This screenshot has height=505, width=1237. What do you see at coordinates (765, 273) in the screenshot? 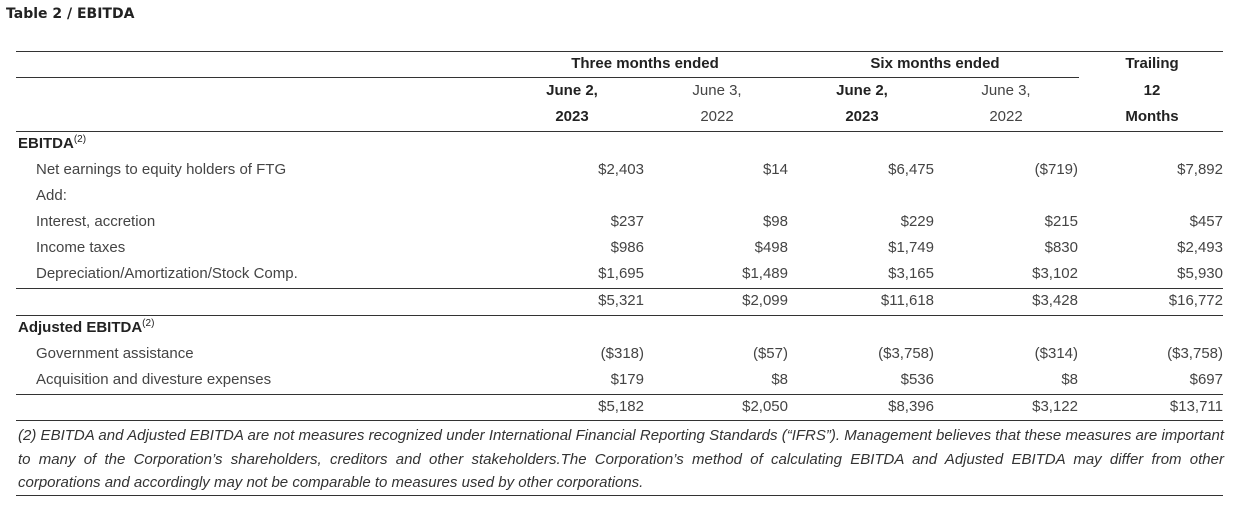
I see `row-value-col2: $1,489` at bounding box center [765, 273].